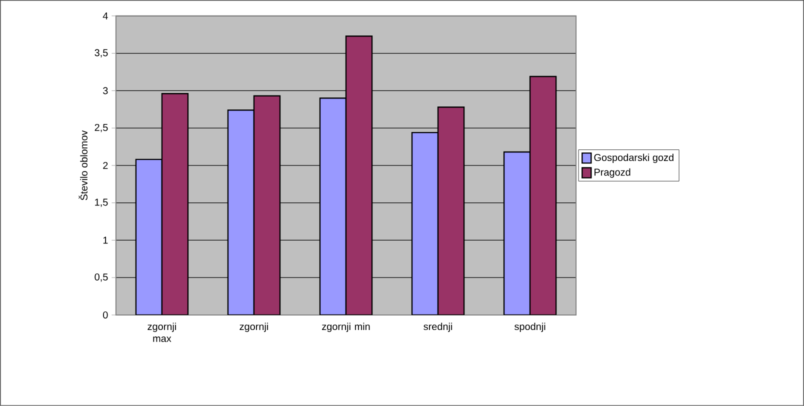  I want to click on y-tick-label: 4, so click(105, 16).